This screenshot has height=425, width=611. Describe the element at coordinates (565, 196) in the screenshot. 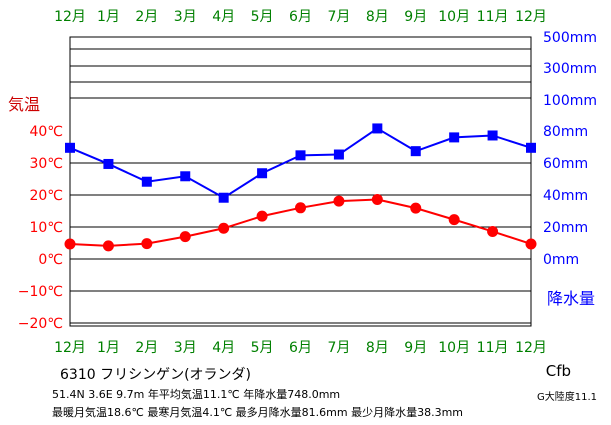

I see `precipitation-tick-label: 40mm` at that location.